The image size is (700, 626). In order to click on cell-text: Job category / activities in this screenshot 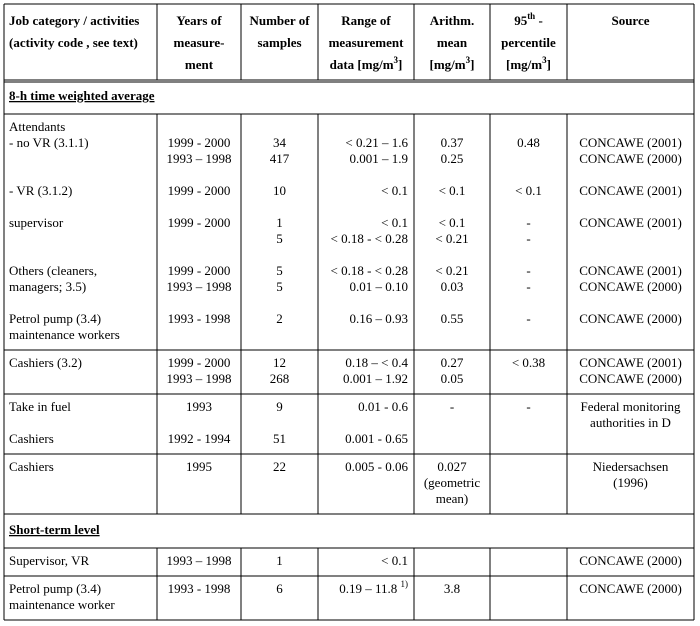, I will do `click(74, 20)`.